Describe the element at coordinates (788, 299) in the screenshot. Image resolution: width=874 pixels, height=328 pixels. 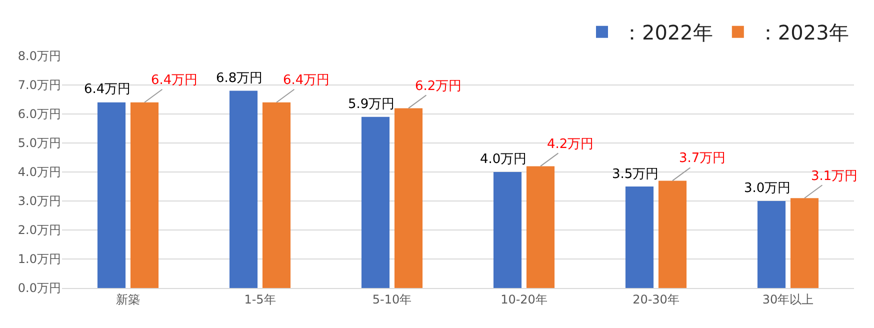
I see `x-tick-label: 30年以上` at that location.